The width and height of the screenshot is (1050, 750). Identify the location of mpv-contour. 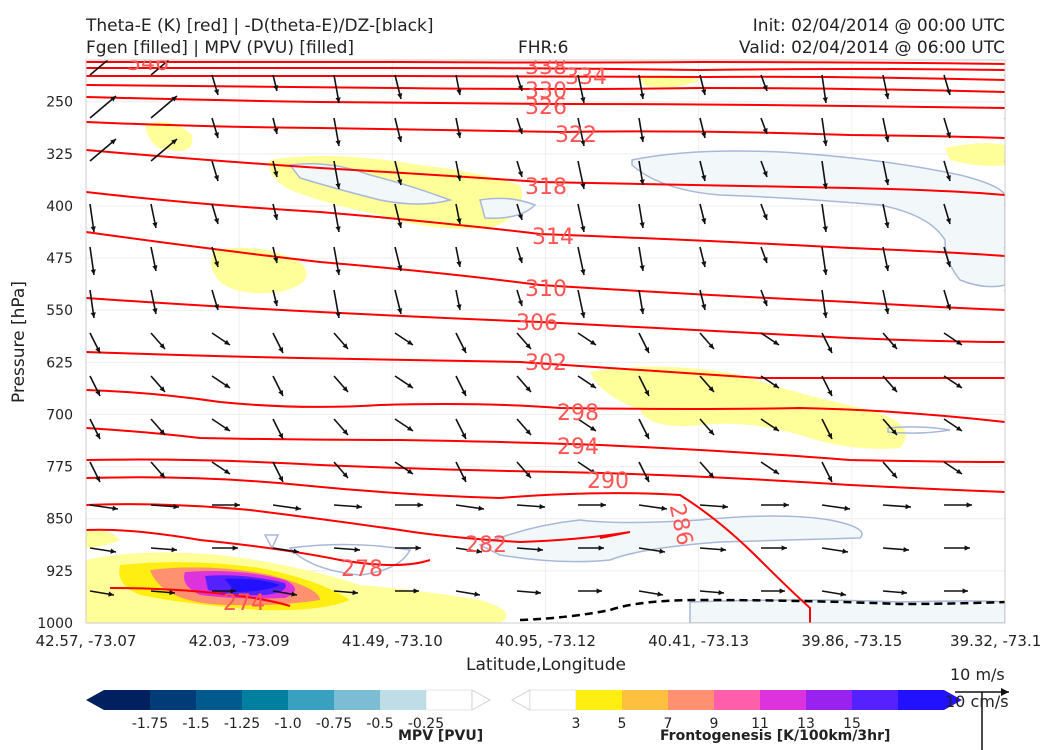
(350, 559).